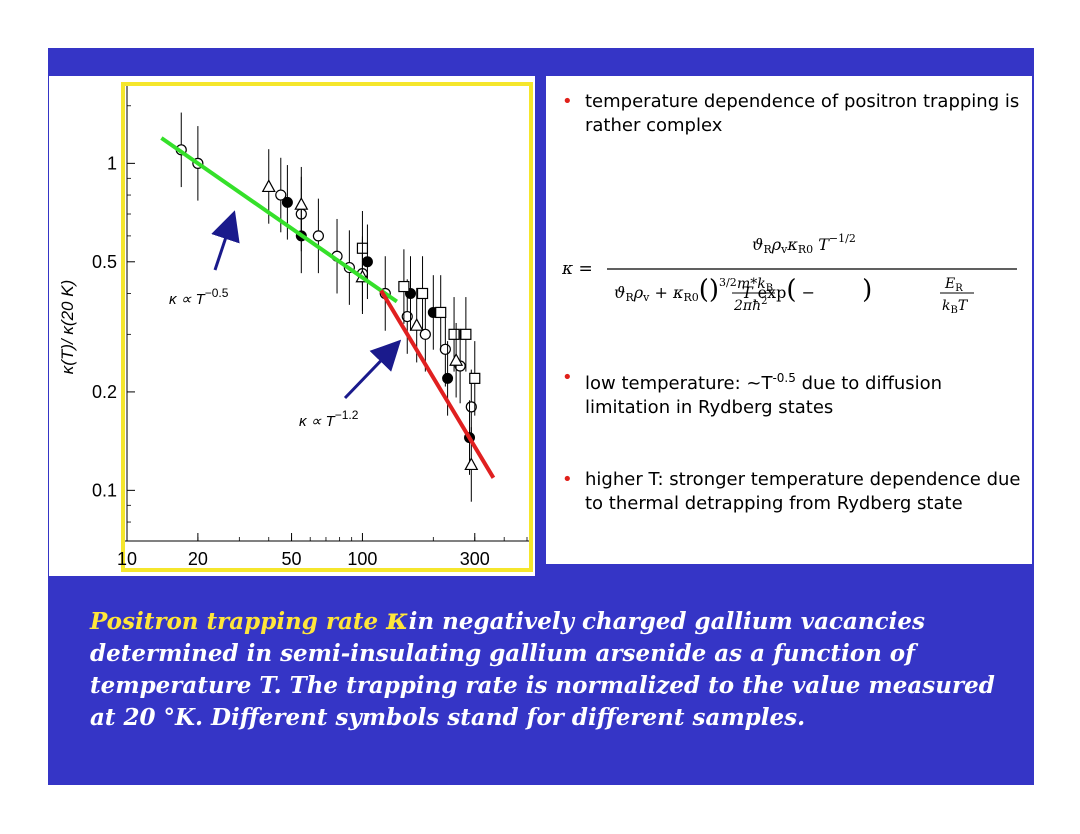  I want to click on formula-lhs: κ =, so click(577, 269).